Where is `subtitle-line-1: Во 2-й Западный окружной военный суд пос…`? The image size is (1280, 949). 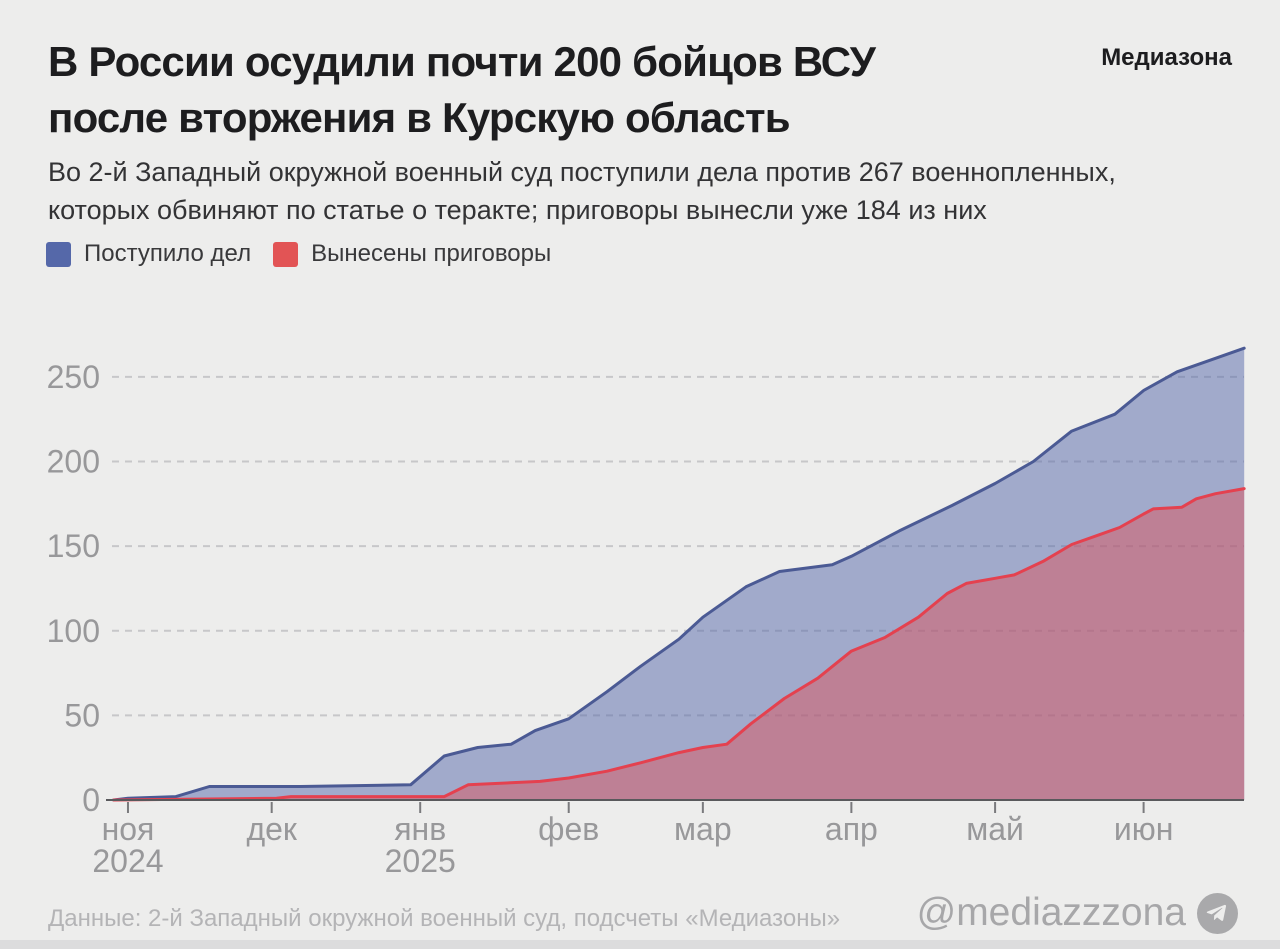 subtitle-line-1: Во 2-й Западный окружной военный суд пос… is located at coordinates (582, 172).